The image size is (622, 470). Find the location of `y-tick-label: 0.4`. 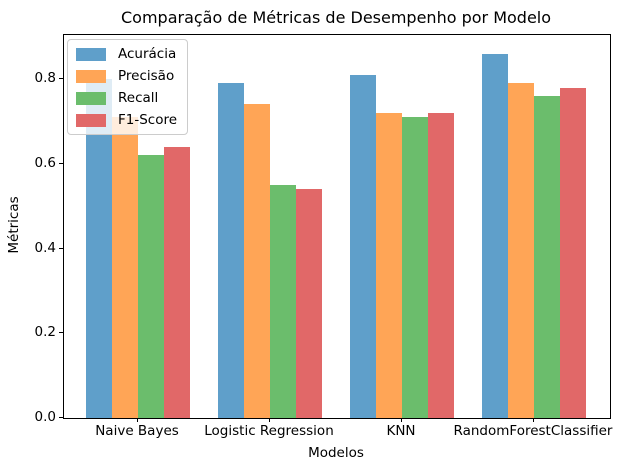

y-tick-label: 0.4 is located at coordinates (45, 248).